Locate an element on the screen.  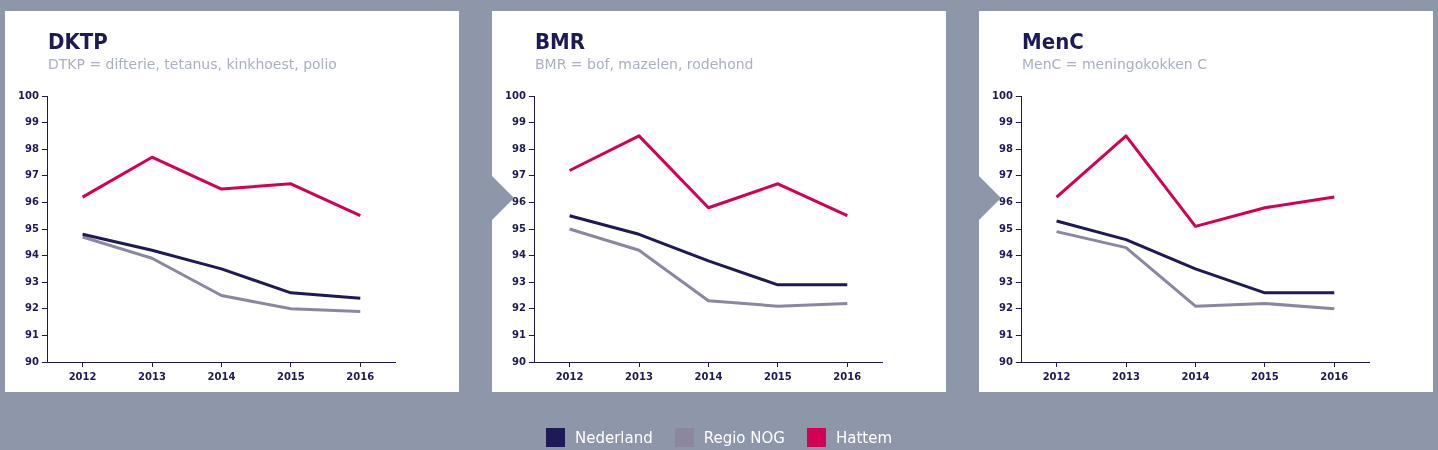
chart-subtitle: DTKP = difterie, tetanus, kinkhoest, polio is located at coordinates (192, 64).